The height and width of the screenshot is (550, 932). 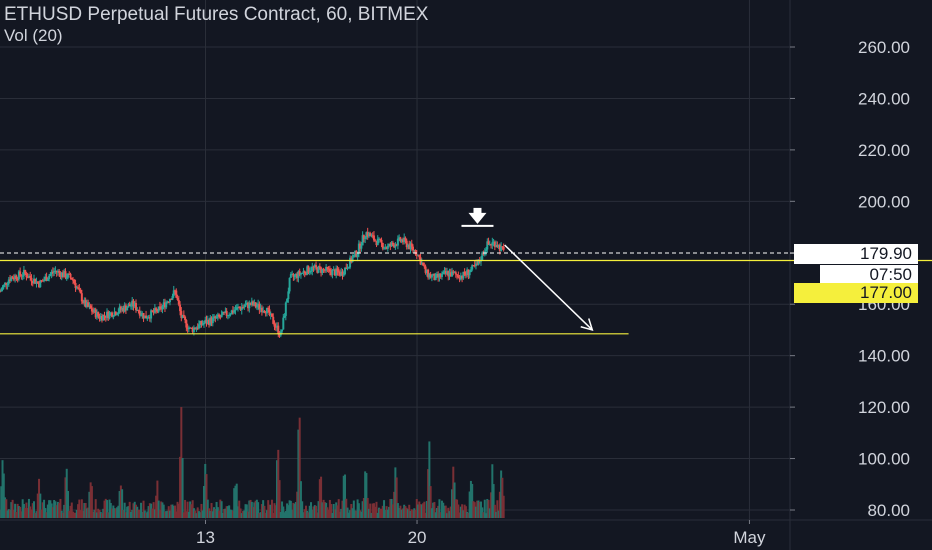 I want to click on volume-indicator-label: Vol (20), so click(x=33, y=35).